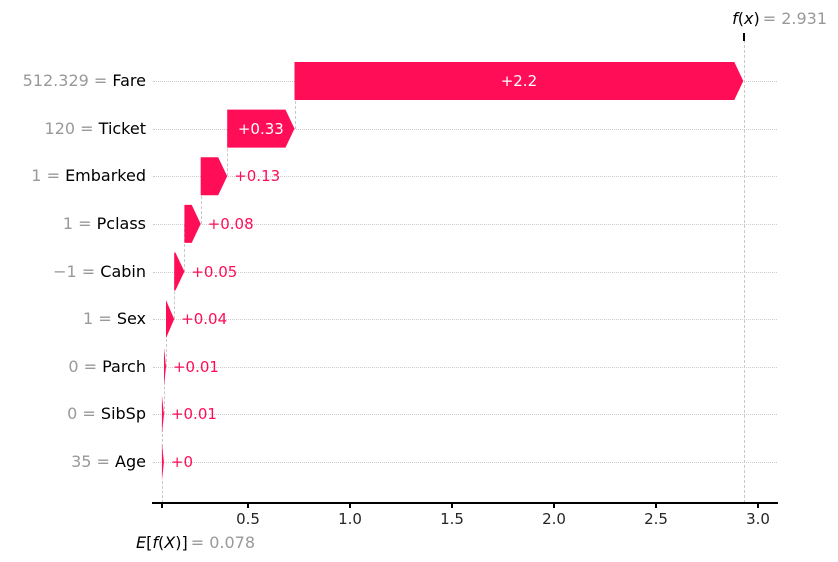 The width and height of the screenshot is (838, 562). I want to click on fx-value: = 2.931, so click(794, 18).